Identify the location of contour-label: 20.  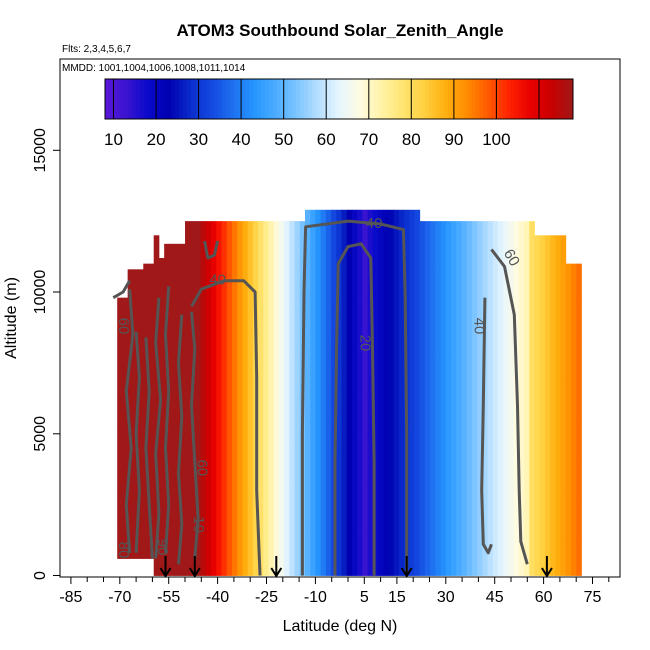
(364, 343).